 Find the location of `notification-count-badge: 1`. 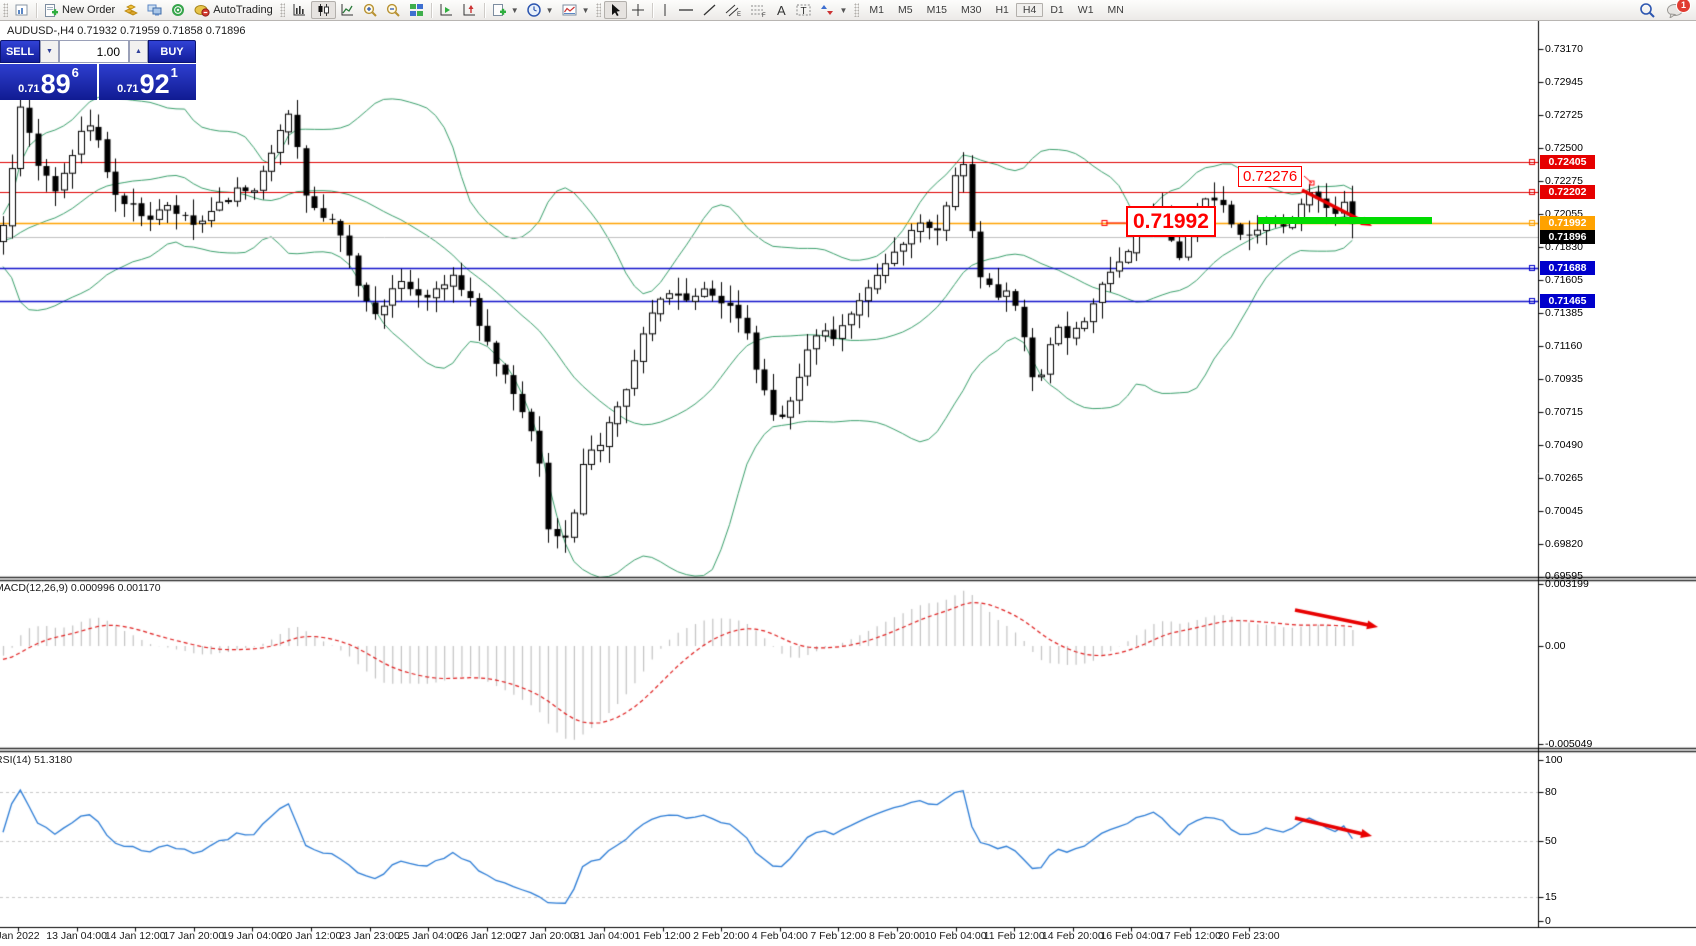

notification-count-badge: 1 is located at coordinates (1683, 6).